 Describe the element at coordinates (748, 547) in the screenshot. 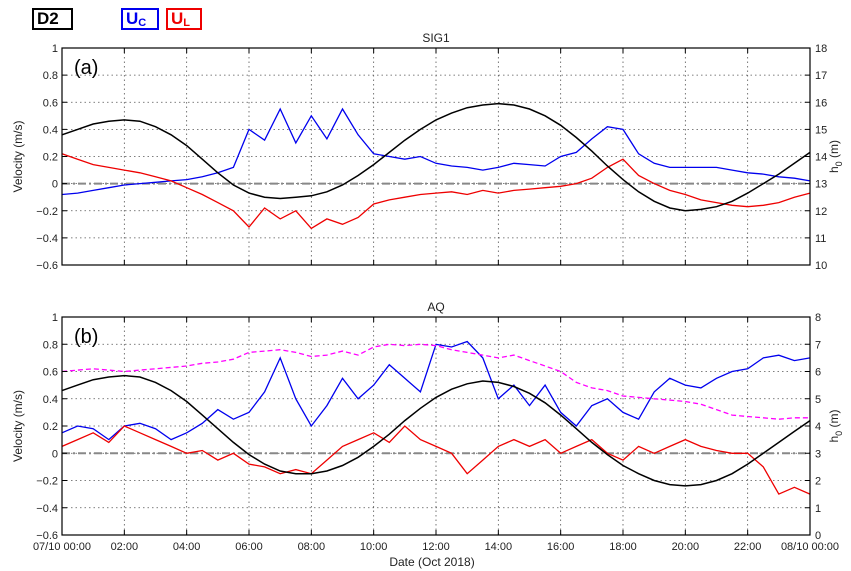

I see `x-tick-label: 22:00` at that location.